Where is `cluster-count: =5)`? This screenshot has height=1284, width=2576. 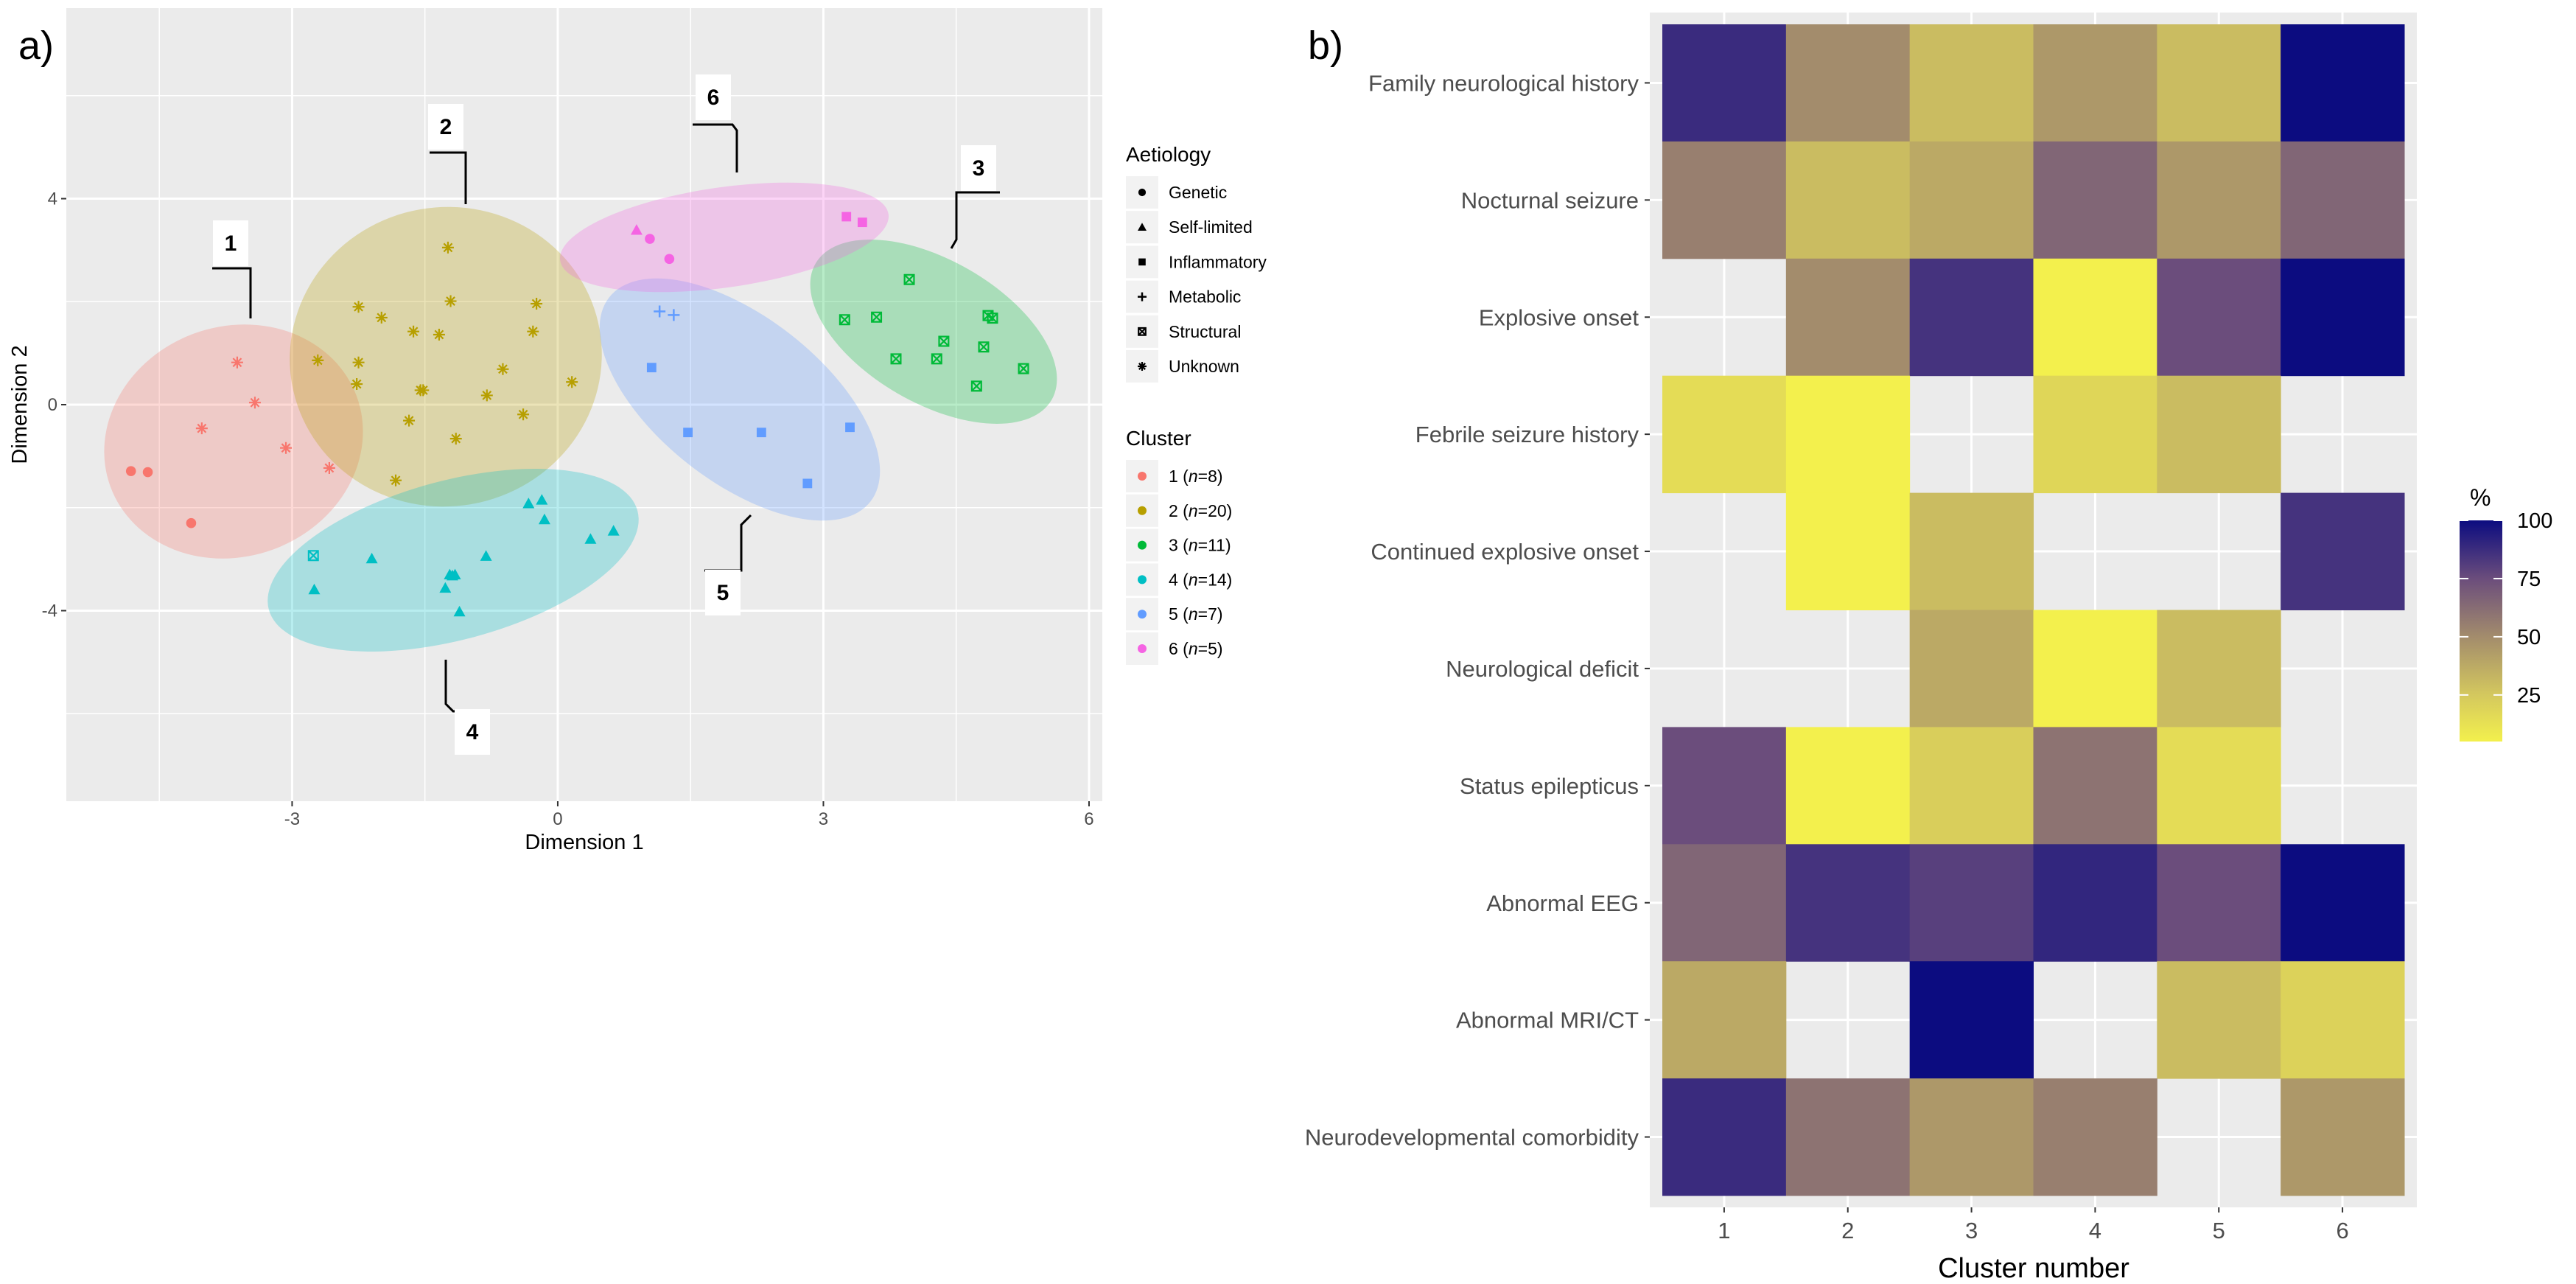
cluster-count: =5) is located at coordinates (1210, 648).